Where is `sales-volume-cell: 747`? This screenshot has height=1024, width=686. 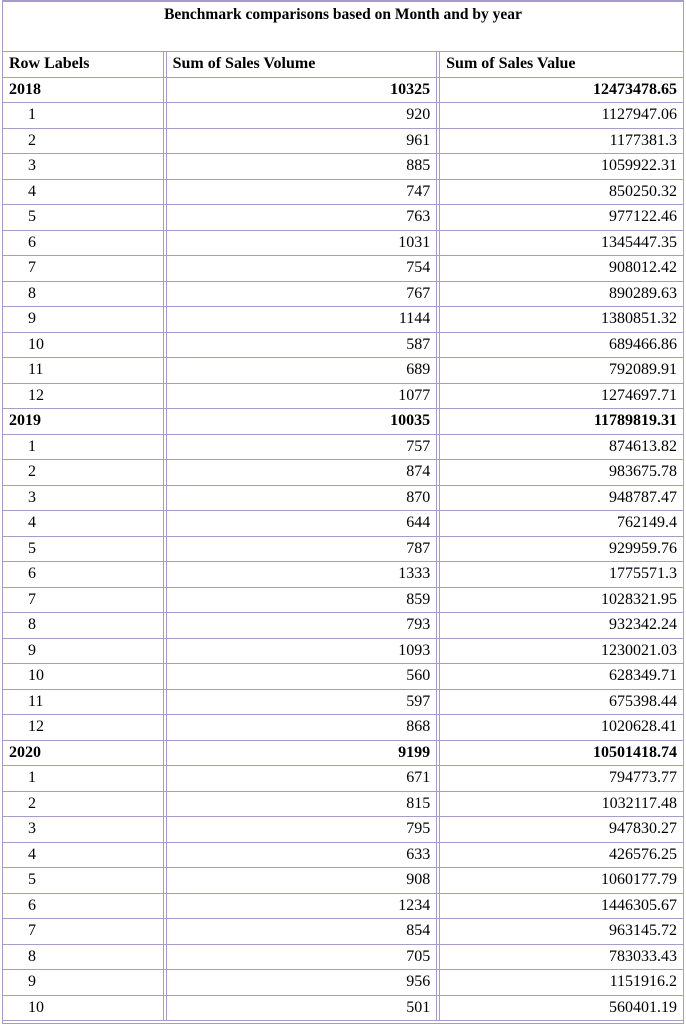
sales-volume-cell: 747 is located at coordinates (302, 191).